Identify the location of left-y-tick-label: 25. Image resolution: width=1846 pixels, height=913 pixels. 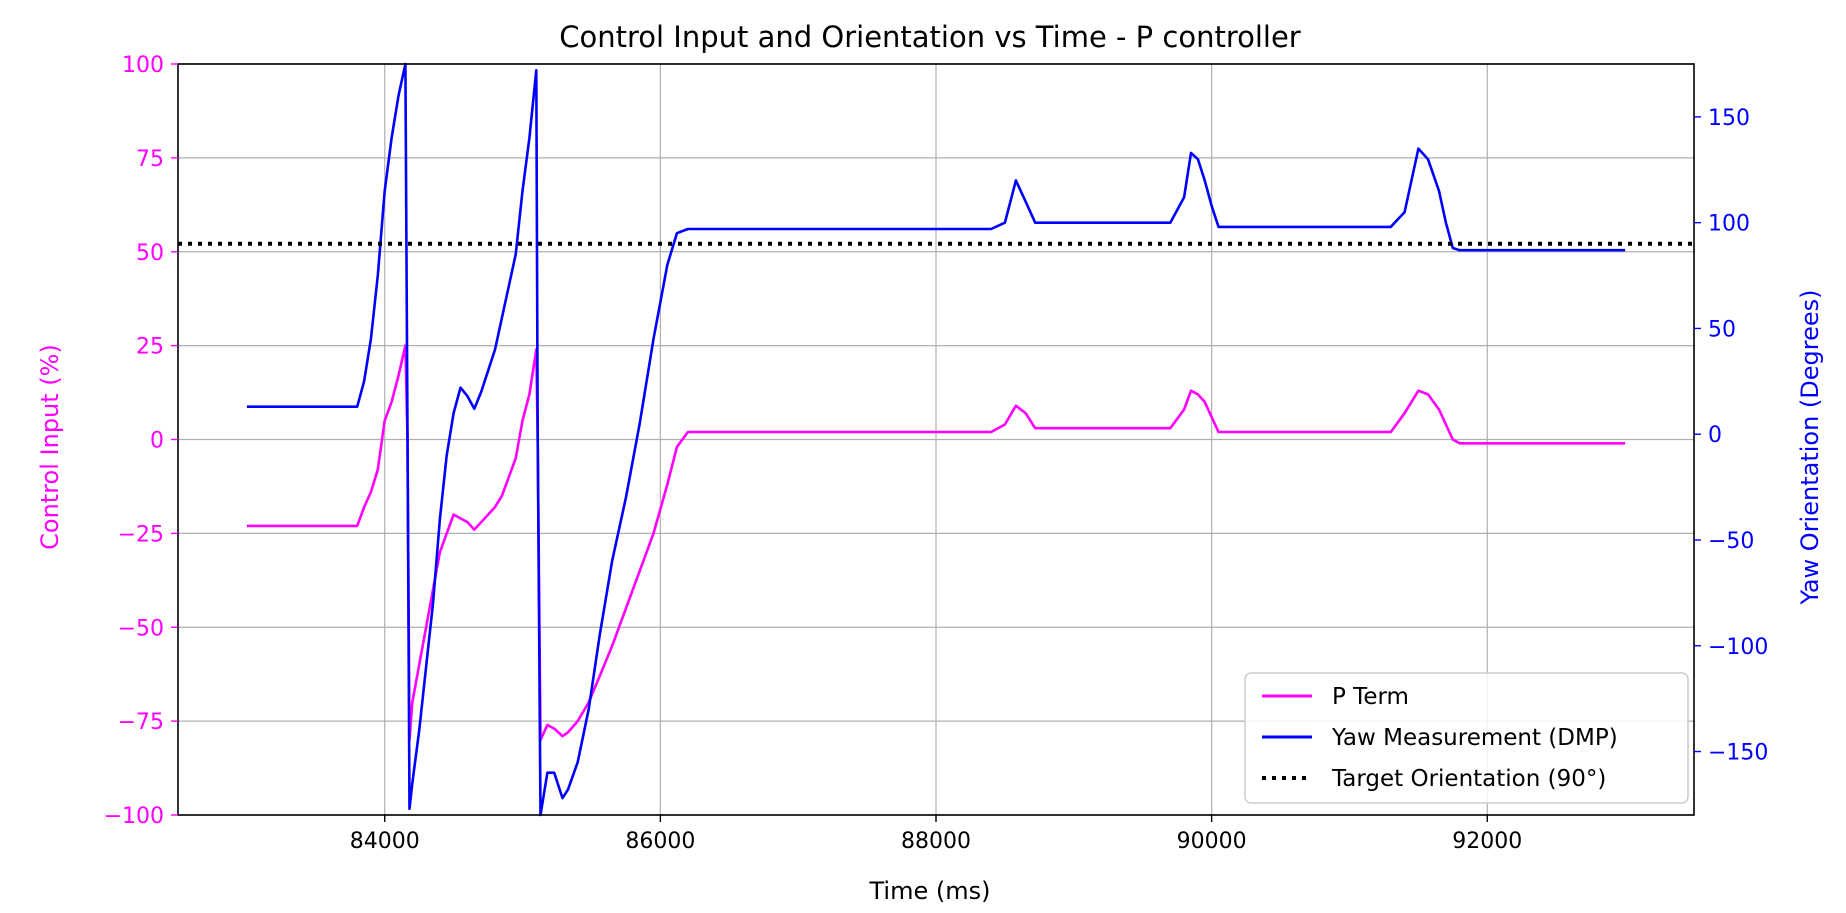
(150, 347).